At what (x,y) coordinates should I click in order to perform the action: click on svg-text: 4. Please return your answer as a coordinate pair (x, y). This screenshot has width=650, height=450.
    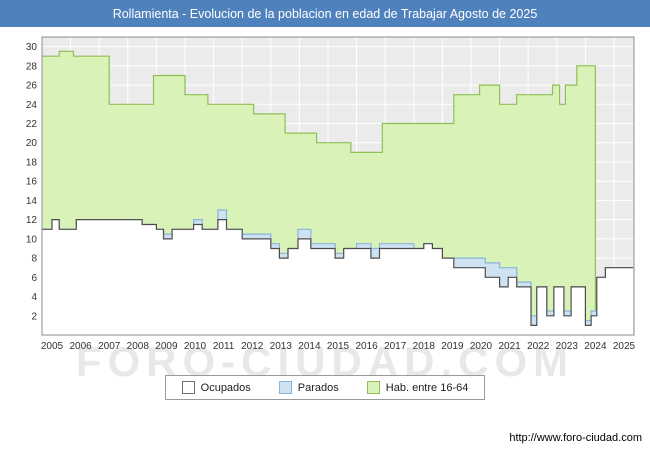
    Looking at the image, I should click on (34, 297).